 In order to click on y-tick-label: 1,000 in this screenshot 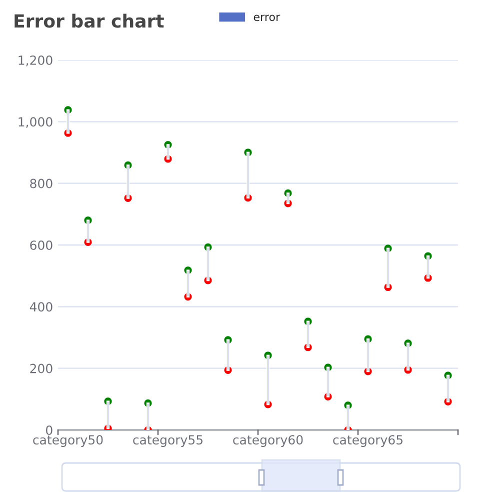, I will do `click(35, 122)`.